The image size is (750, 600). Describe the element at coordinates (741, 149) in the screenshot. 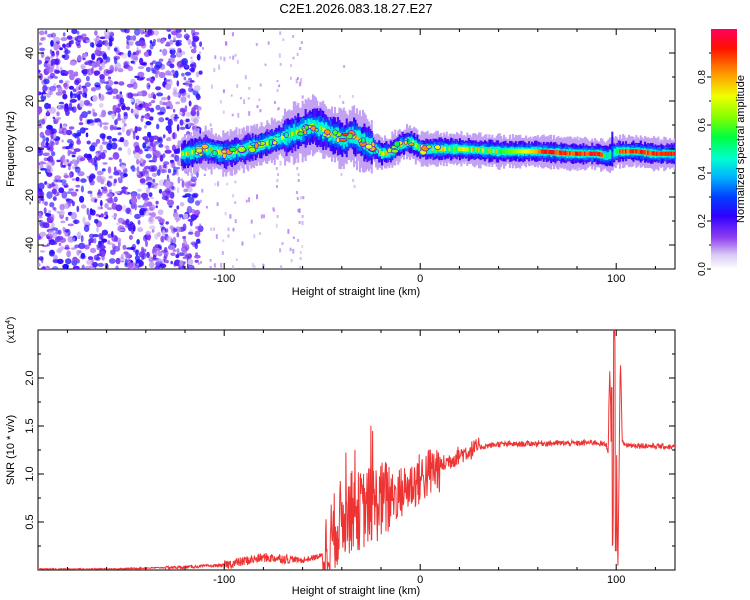

I see `colorbar-label: Normalized spectral amplitude` at that location.